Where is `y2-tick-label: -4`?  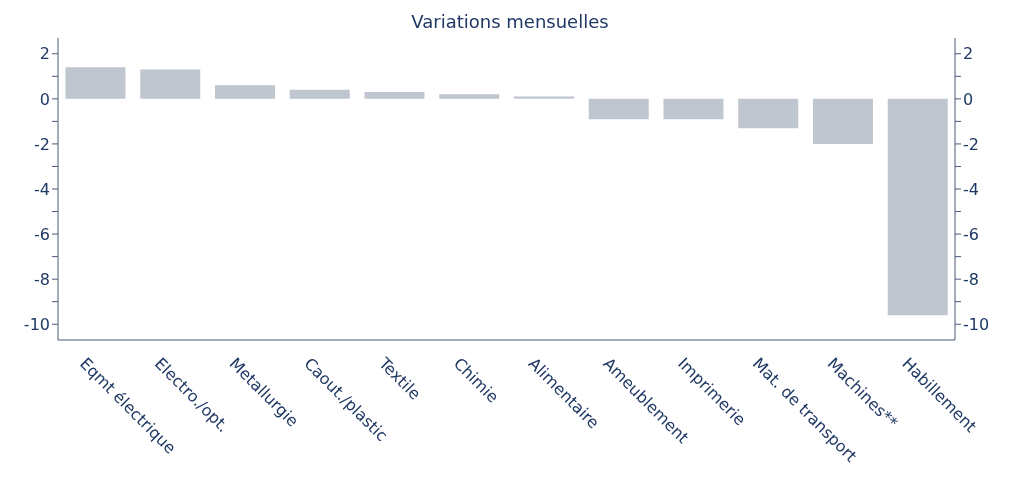
y2-tick-label: -4 is located at coordinates (971, 189).